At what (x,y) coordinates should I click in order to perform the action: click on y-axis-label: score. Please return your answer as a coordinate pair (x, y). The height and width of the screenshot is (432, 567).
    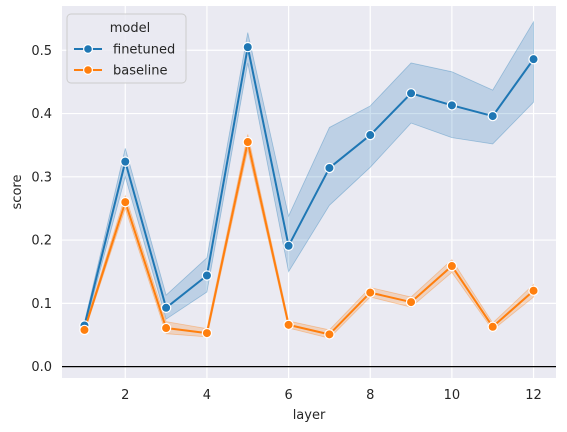
    Looking at the image, I should click on (17, 192).